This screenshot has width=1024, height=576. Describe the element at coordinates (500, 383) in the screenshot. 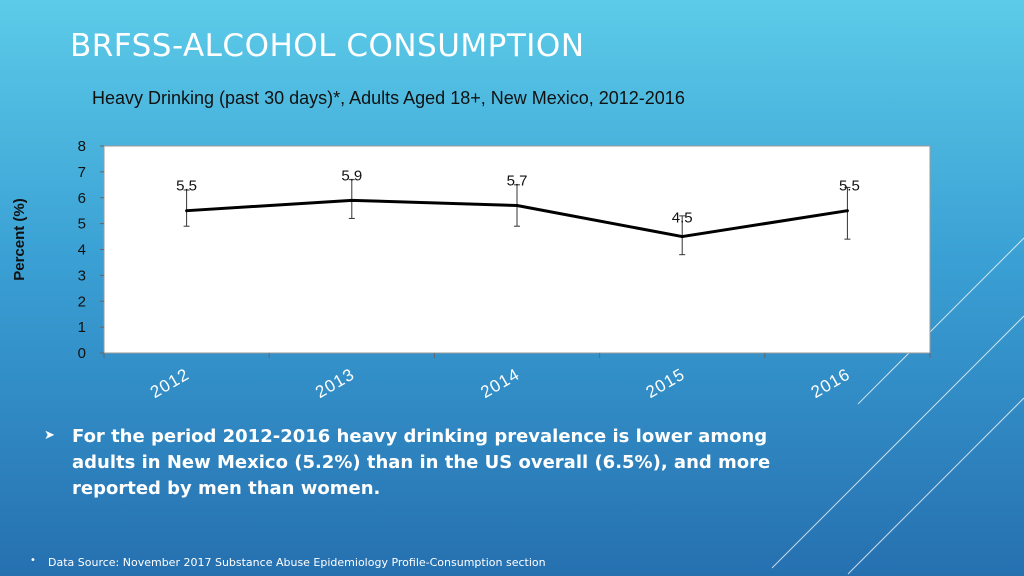

I see `x-tick-label: 2014` at that location.